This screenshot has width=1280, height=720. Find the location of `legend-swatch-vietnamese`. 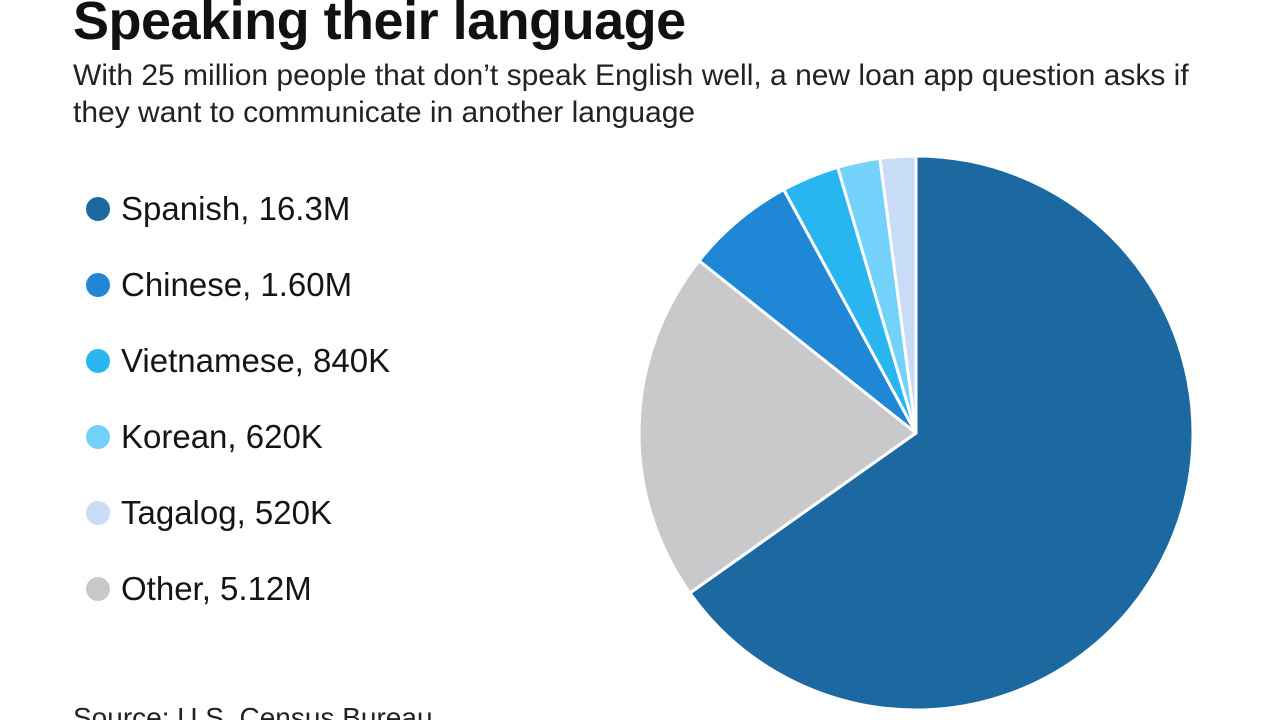

legend-swatch-vietnamese is located at coordinates (98, 361).